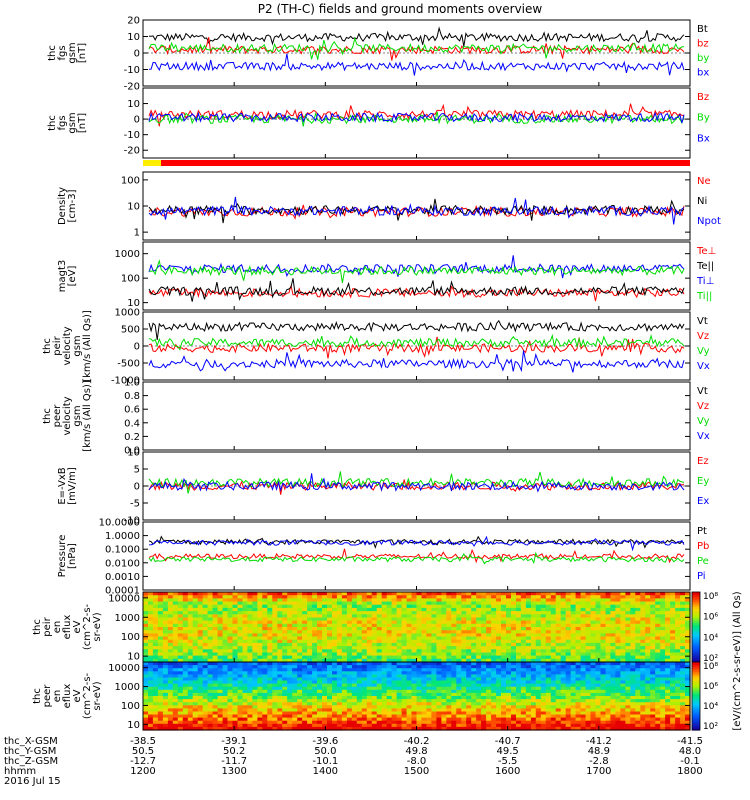 This screenshot has height=800, width=750. I want to click on ylabel-line: eV, so click(77, 626).